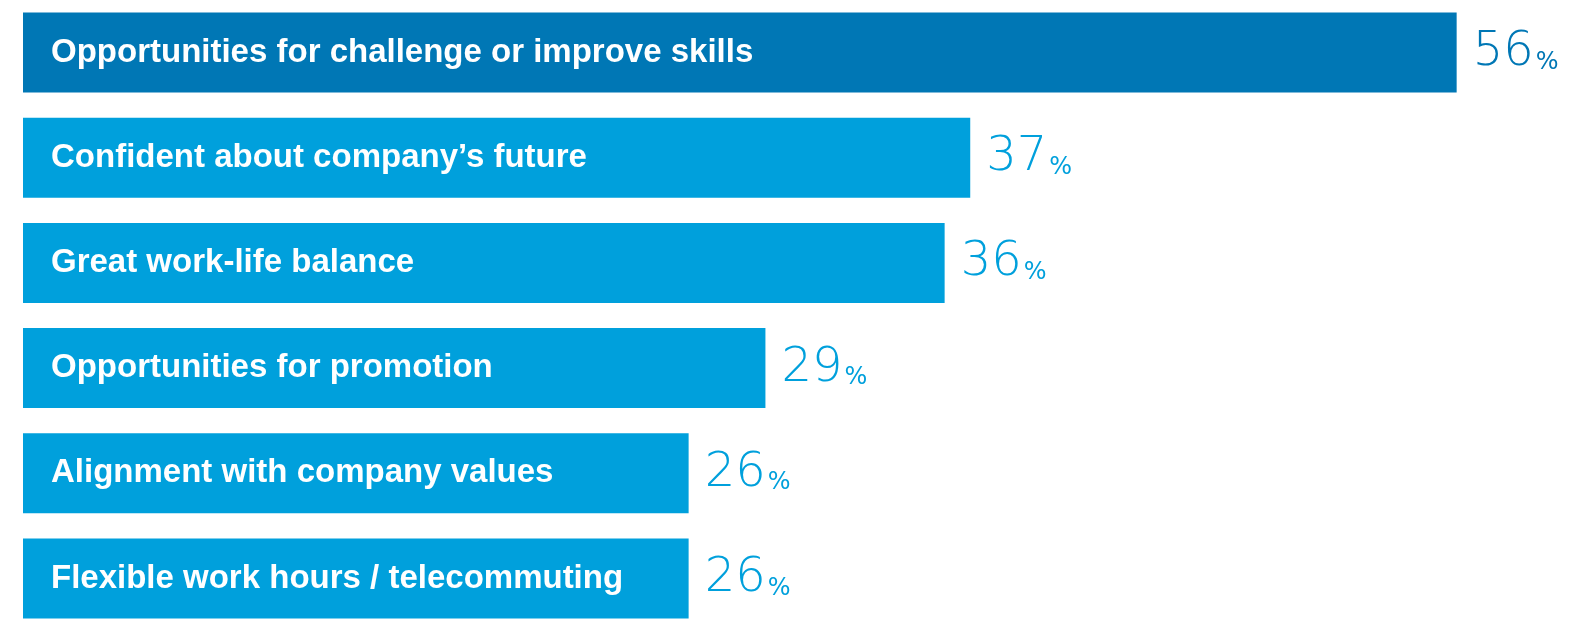  Describe the element at coordinates (319, 155) in the screenshot. I see `y-tick-label: Confident about company’s future` at that location.